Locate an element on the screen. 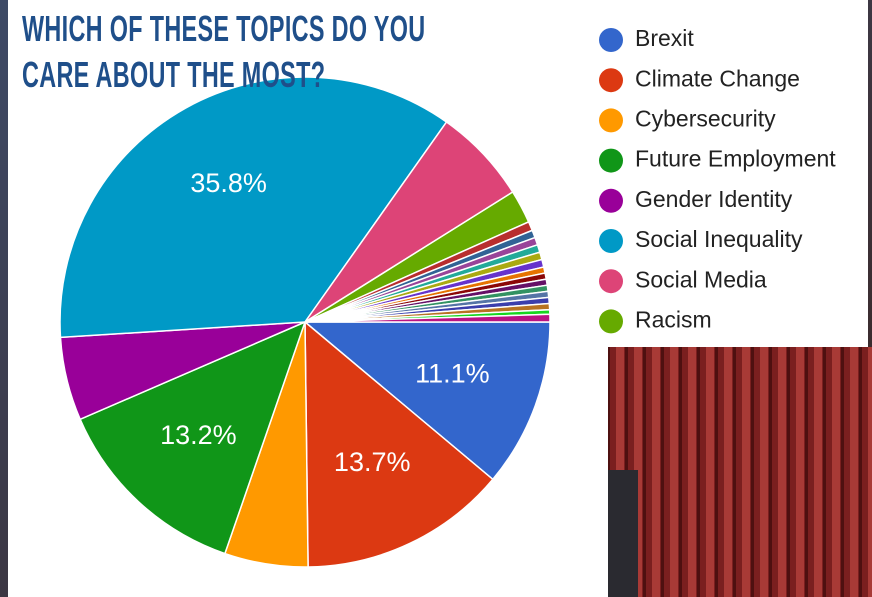 Image resolution: width=872 pixels, height=597 pixels. legend-label: Racism is located at coordinates (673, 319).